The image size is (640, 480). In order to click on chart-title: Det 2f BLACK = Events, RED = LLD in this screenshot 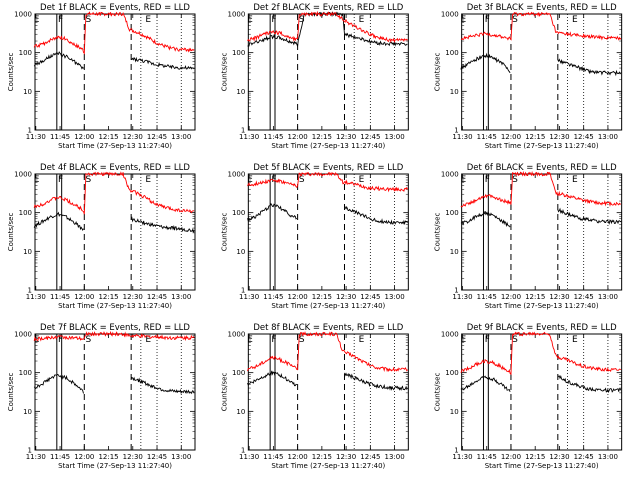, I will do `click(328, 8)`.